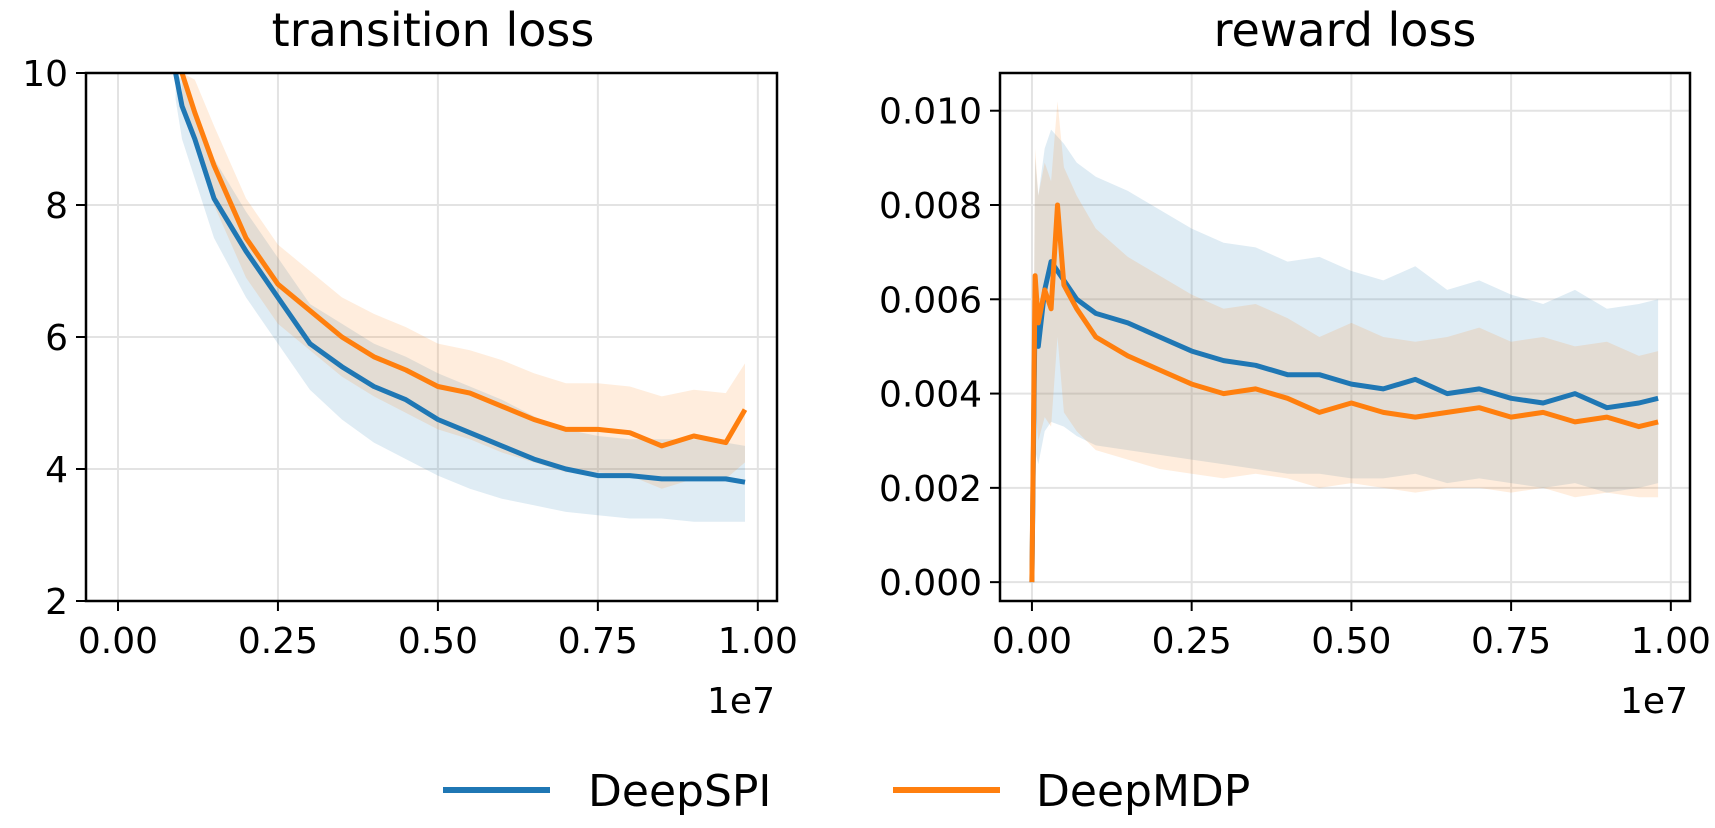 This screenshot has width=1715, height=828. I want to click on y-tick-label: 10, so click(45, 74).